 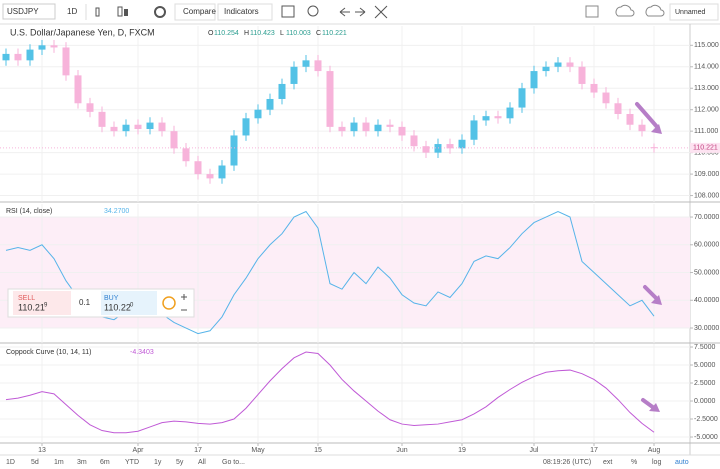 What do you see at coordinates (594, 450) in the screenshot?
I see `x-tick-label: 17` at bounding box center [594, 450].